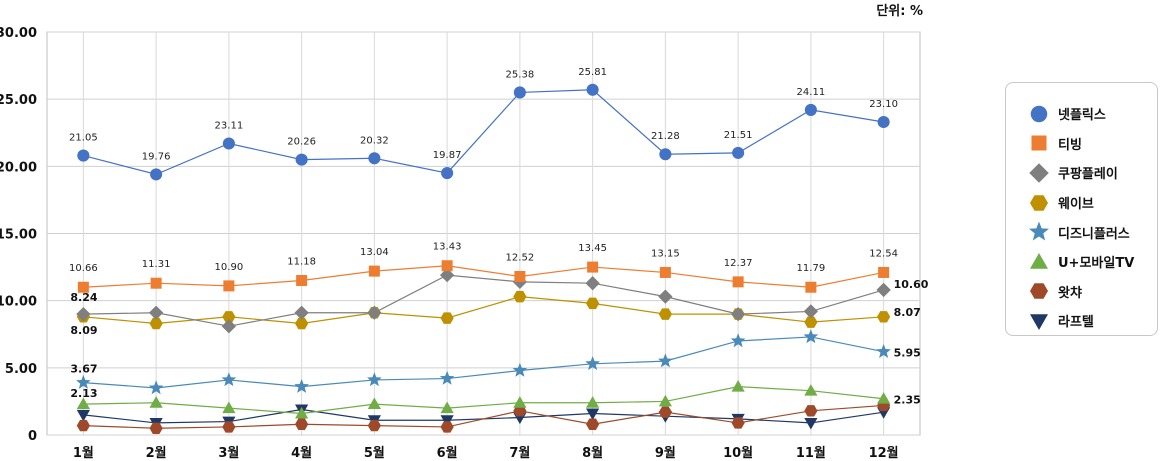  Describe the element at coordinates (83, 453) in the screenshot. I see `x-tick-label: 1월` at that location.